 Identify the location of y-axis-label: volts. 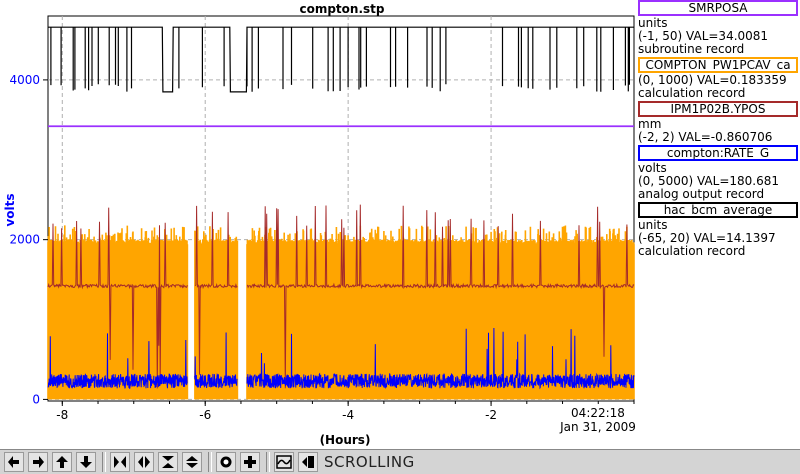
(10, 209).